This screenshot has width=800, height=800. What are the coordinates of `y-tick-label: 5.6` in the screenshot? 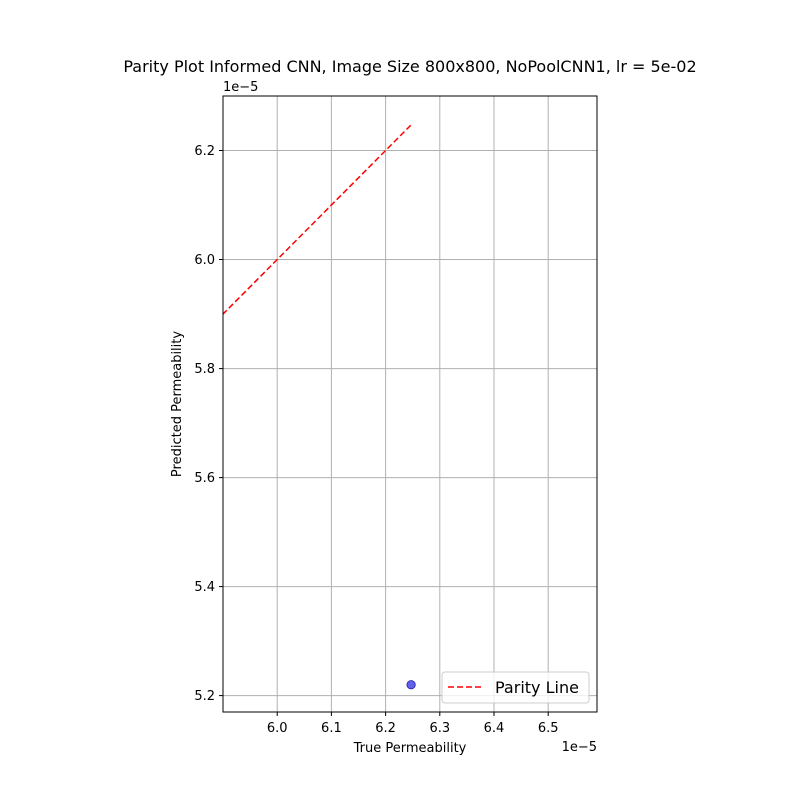 It's located at (204, 478).